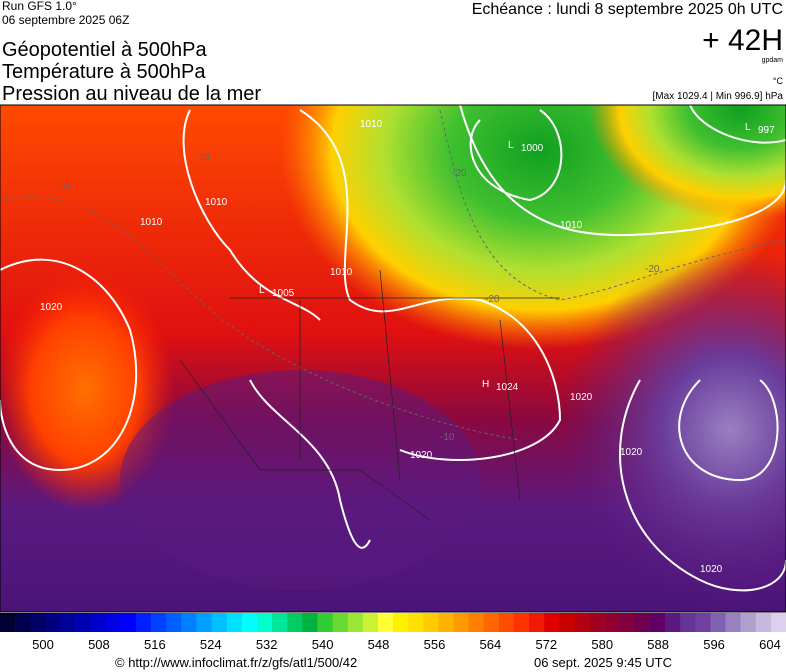 The image size is (786, 672). What do you see at coordinates (602, 644) in the screenshot?
I see `colorbar-label: 580` at bounding box center [602, 644].